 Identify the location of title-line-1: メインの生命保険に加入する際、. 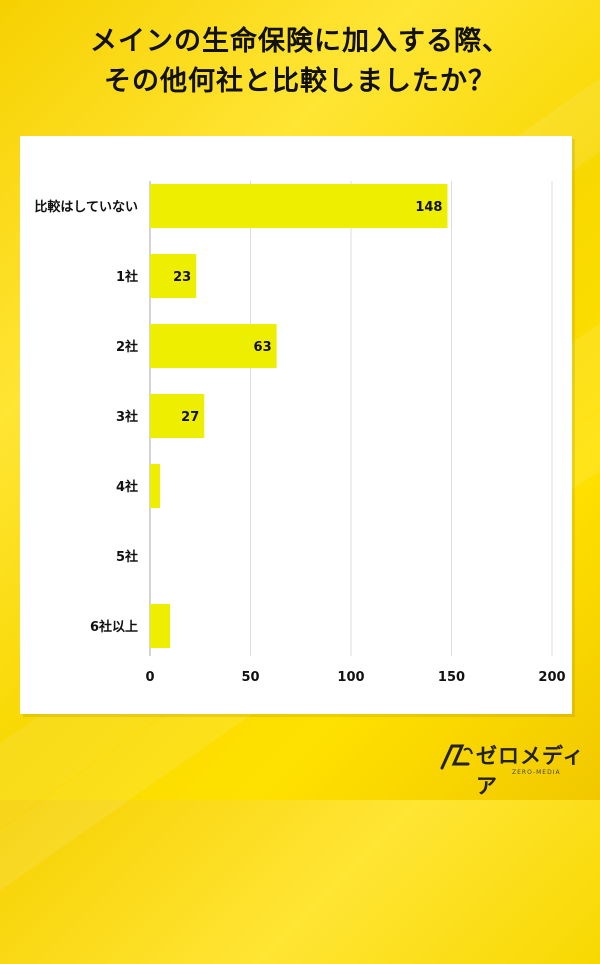
(300, 41).